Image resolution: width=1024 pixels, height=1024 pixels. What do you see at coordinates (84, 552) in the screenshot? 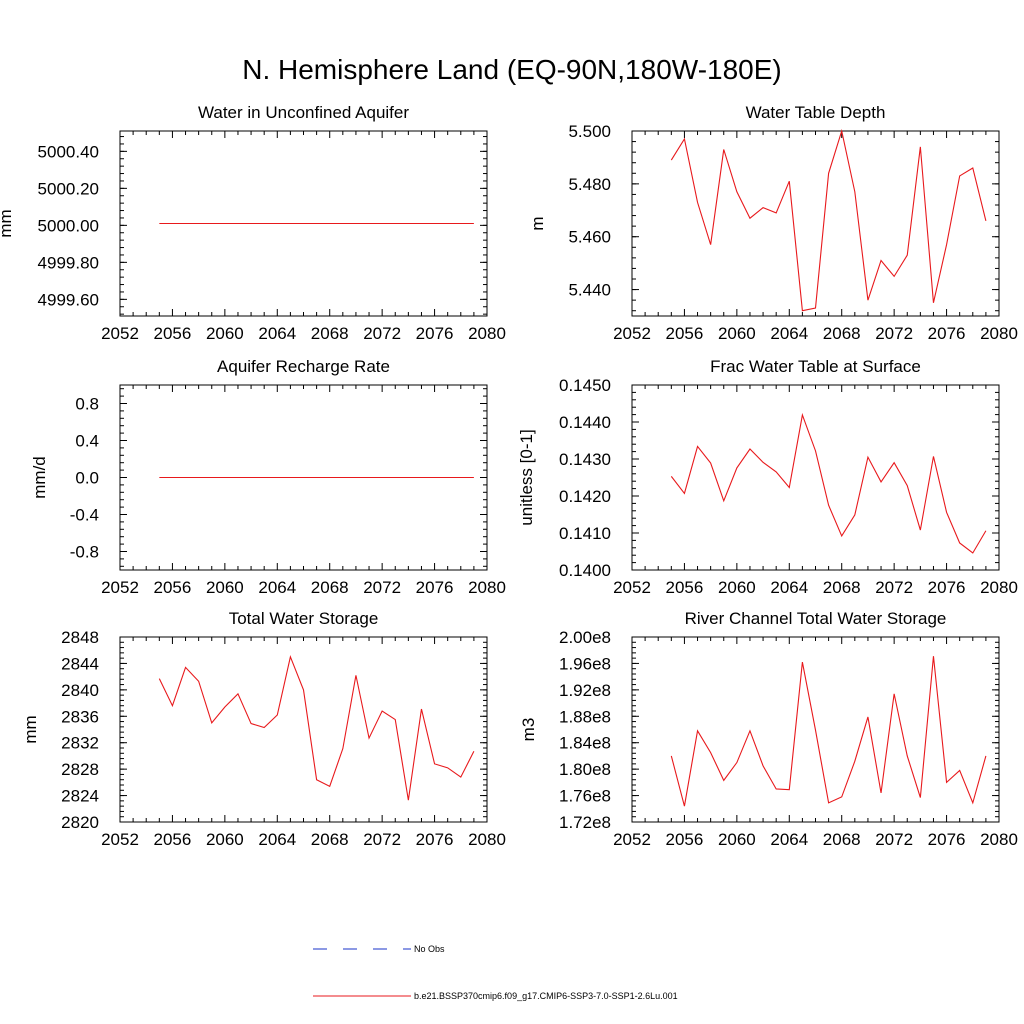
I see `y-tick-label: -0.8` at bounding box center [84, 552].